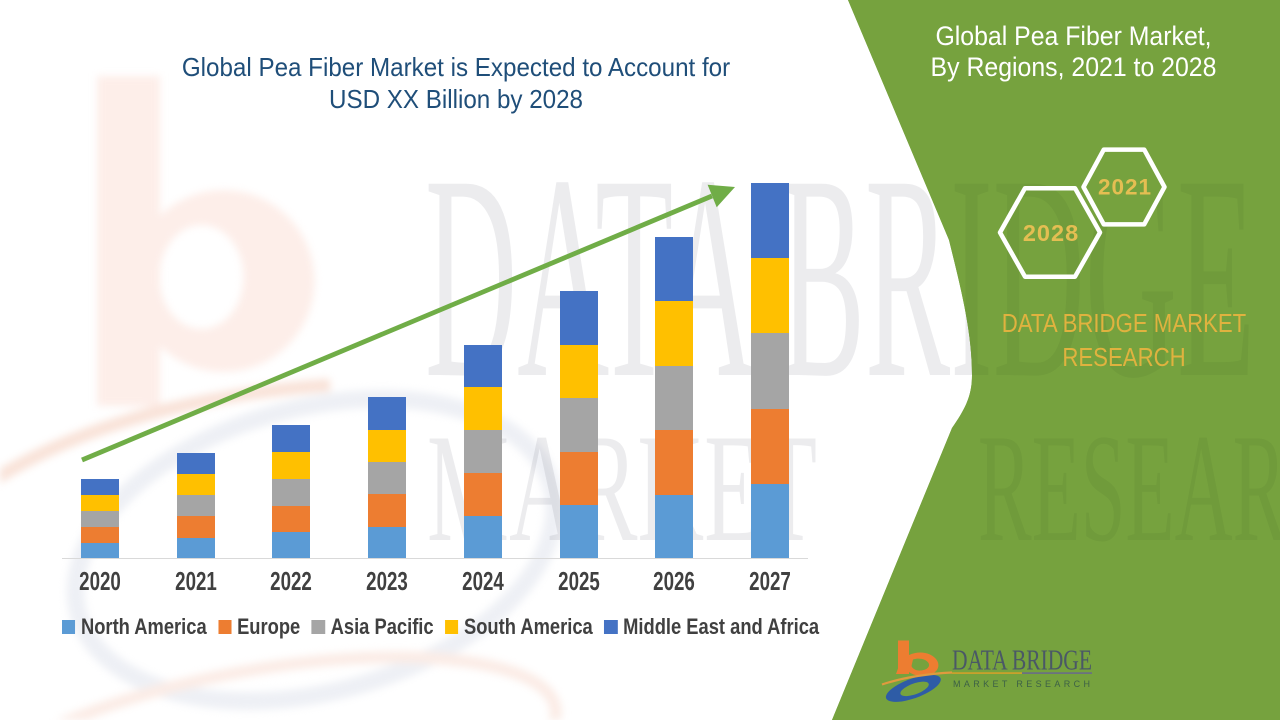 The height and width of the screenshot is (720, 1280). Describe the element at coordinates (1021, 684) in the screenshot. I see `svg-text: MARKET RESEARCH` at that location.